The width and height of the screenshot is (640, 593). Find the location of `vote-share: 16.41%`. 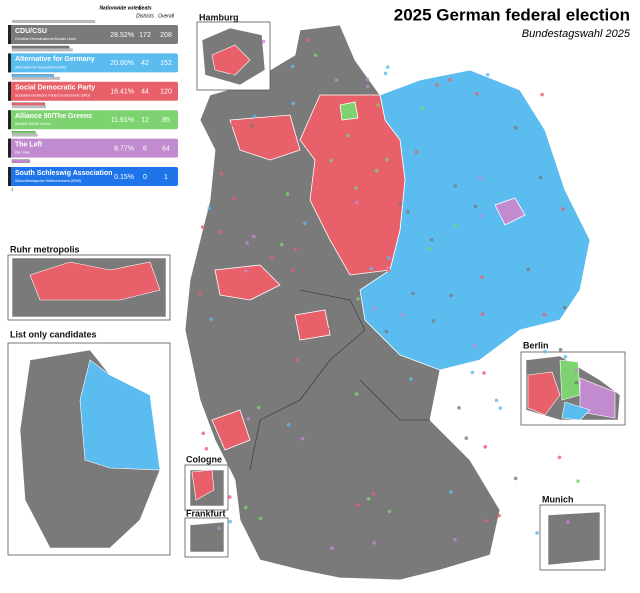

vote-share: 16.41% is located at coordinates (122, 92).